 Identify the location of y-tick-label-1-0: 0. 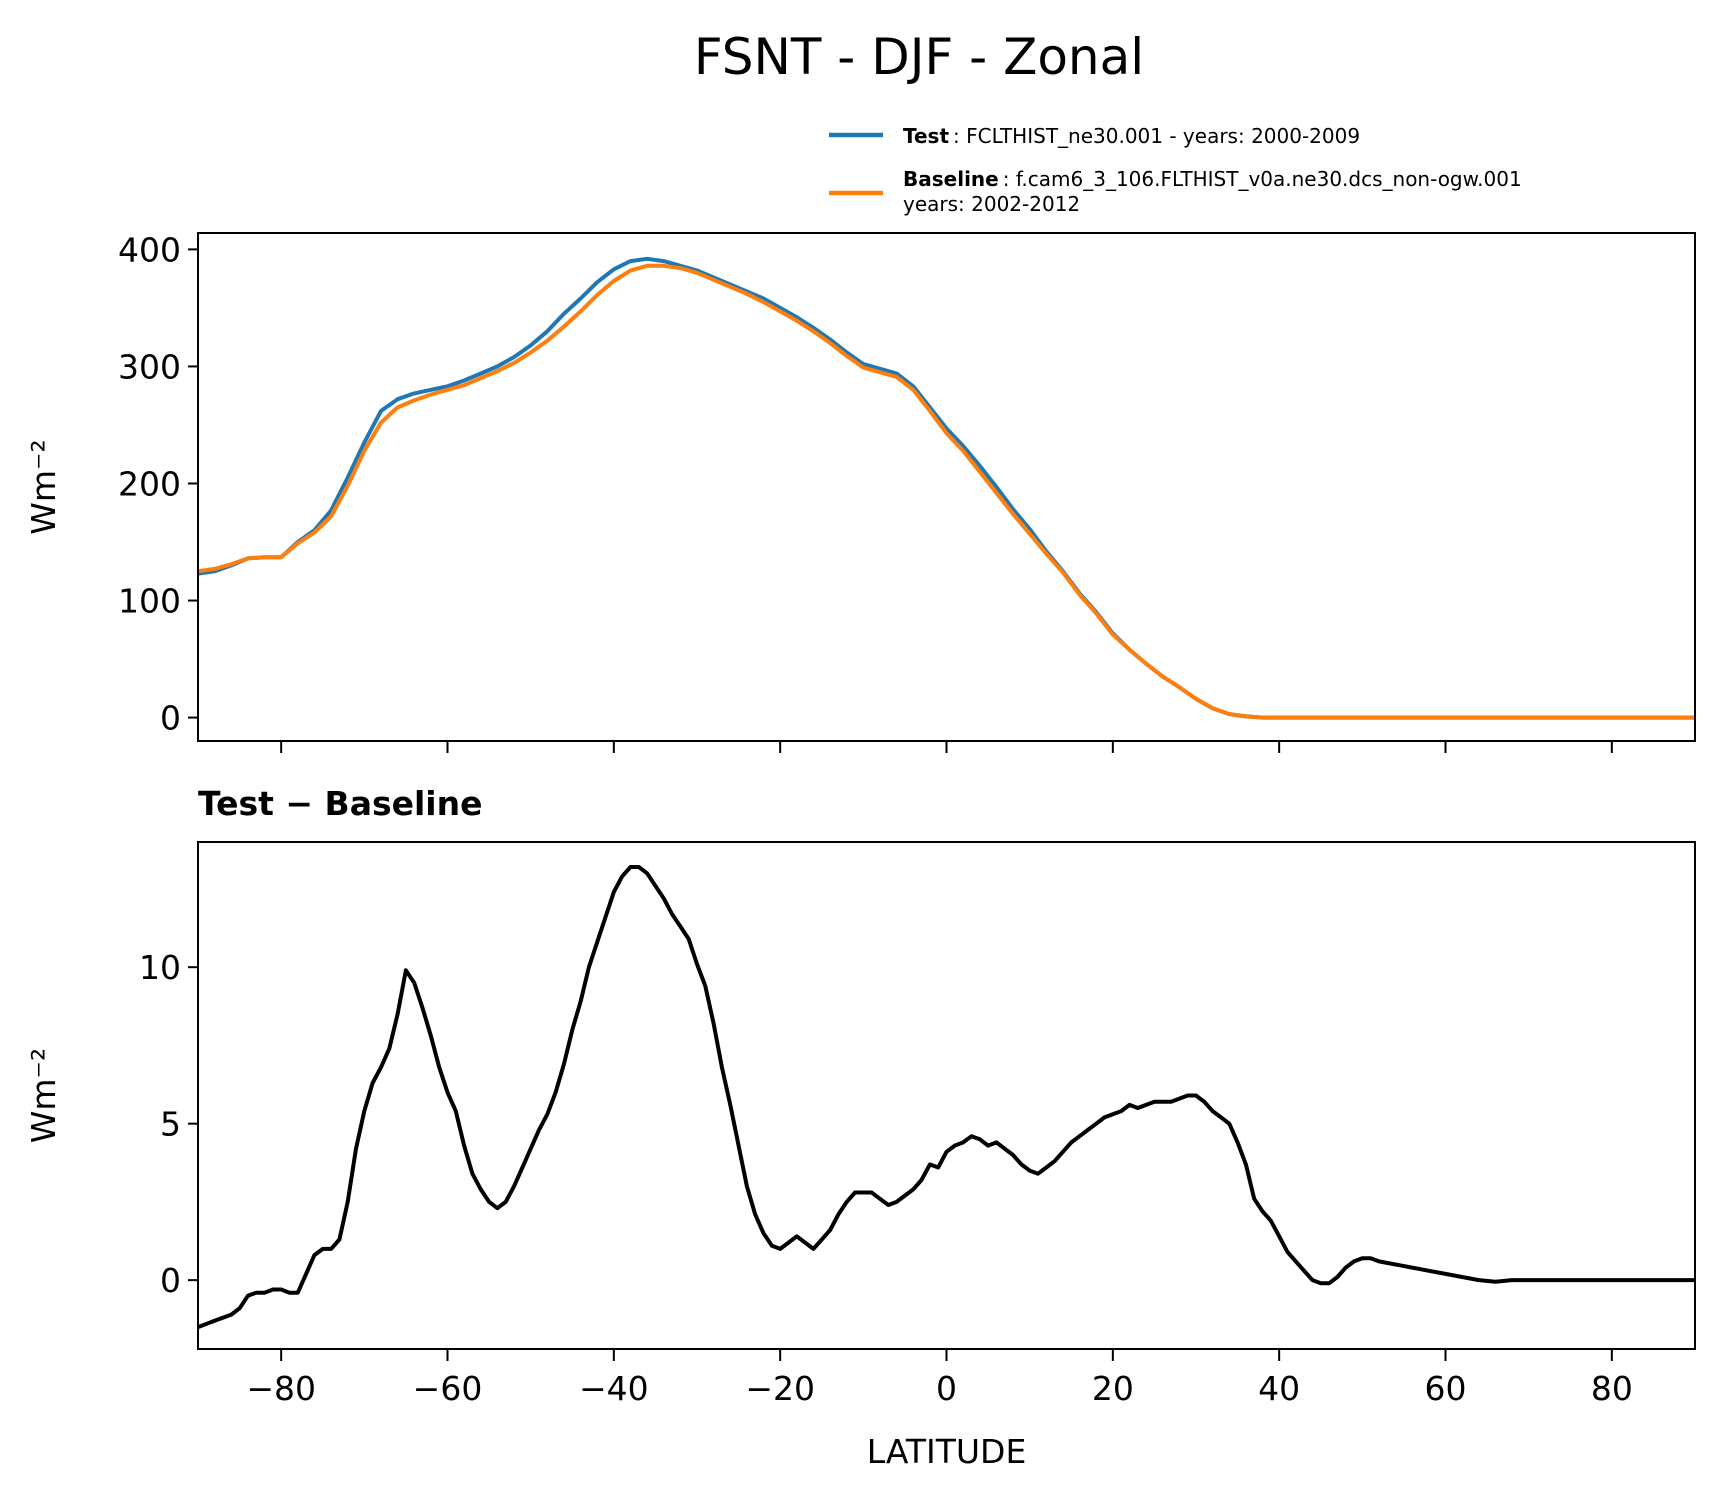
(170, 1280).